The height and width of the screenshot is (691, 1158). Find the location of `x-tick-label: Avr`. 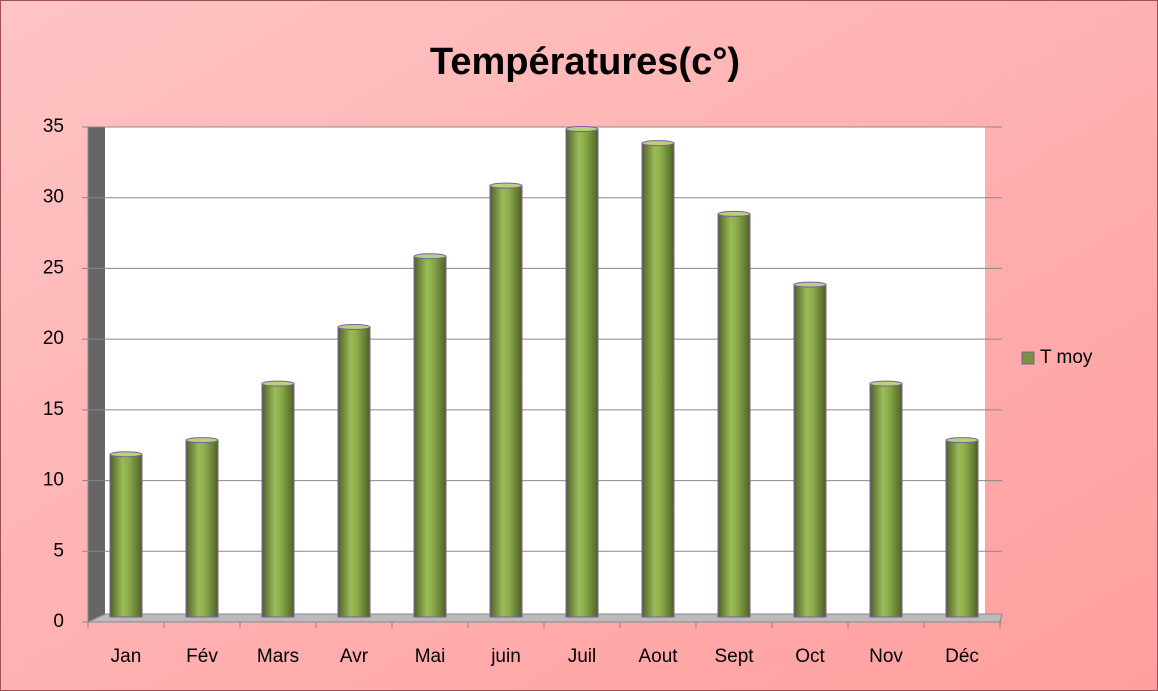

x-tick-label: Avr is located at coordinates (354, 656).